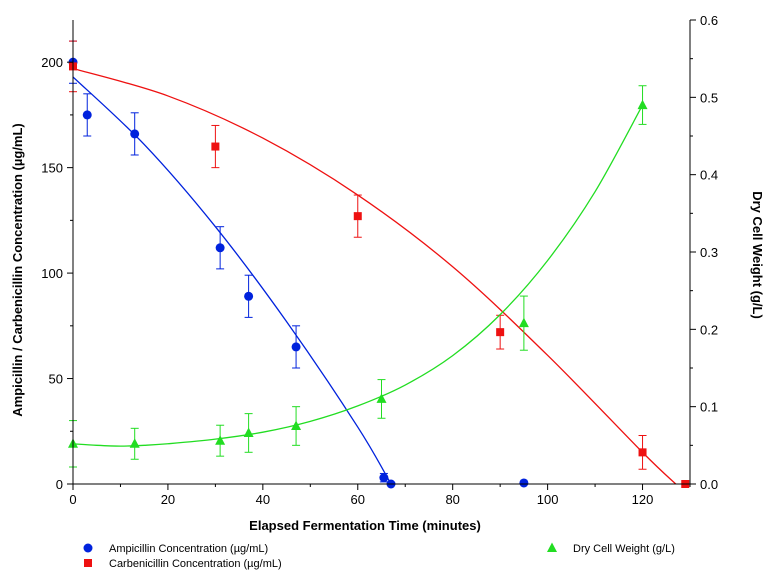  What do you see at coordinates (452, 499) in the screenshot?
I see `x-tick-label: 80` at bounding box center [452, 499].